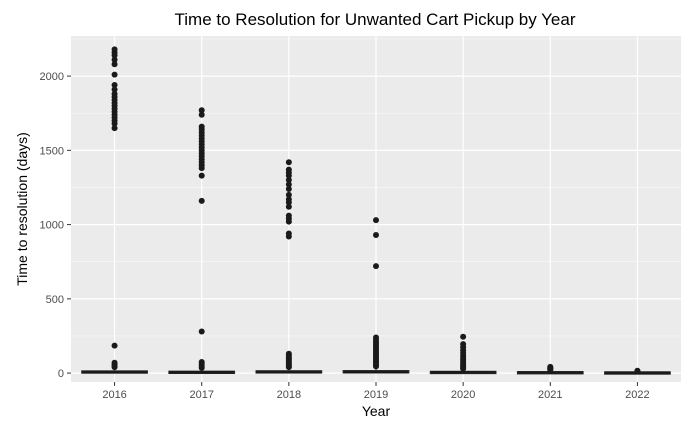  What do you see at coordinates (376, 411) in the screenshot?
I see `x-axis-title: Year` at bounding box center [376, 411].